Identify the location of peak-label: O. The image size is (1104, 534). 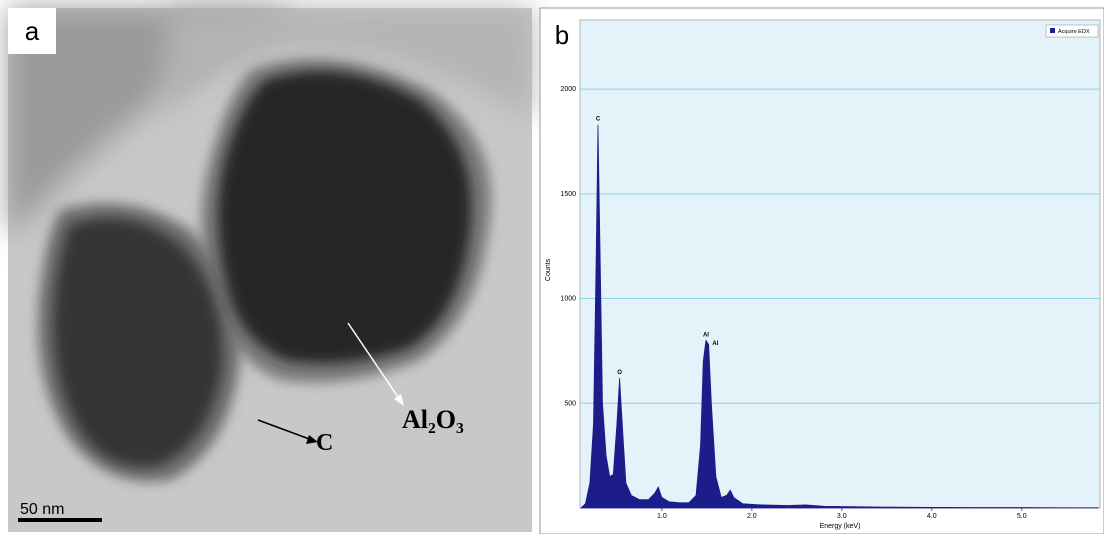
(619, 373).